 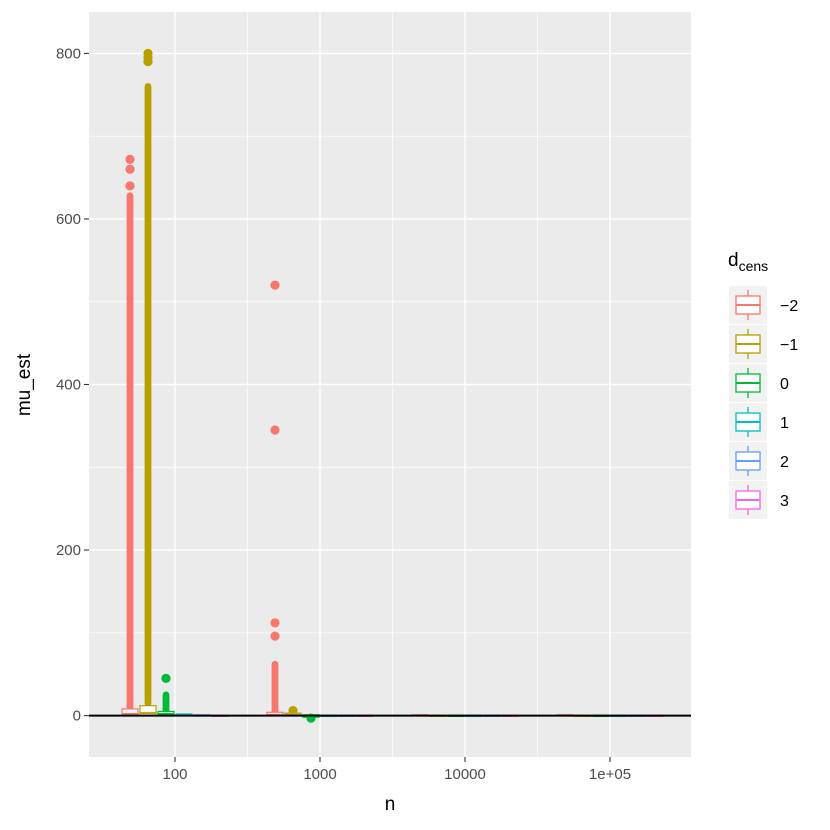 What do you see at coordinates (759, 500) in the screenshot?
I see `legend-key: 3` at bounding box center [759, 500].